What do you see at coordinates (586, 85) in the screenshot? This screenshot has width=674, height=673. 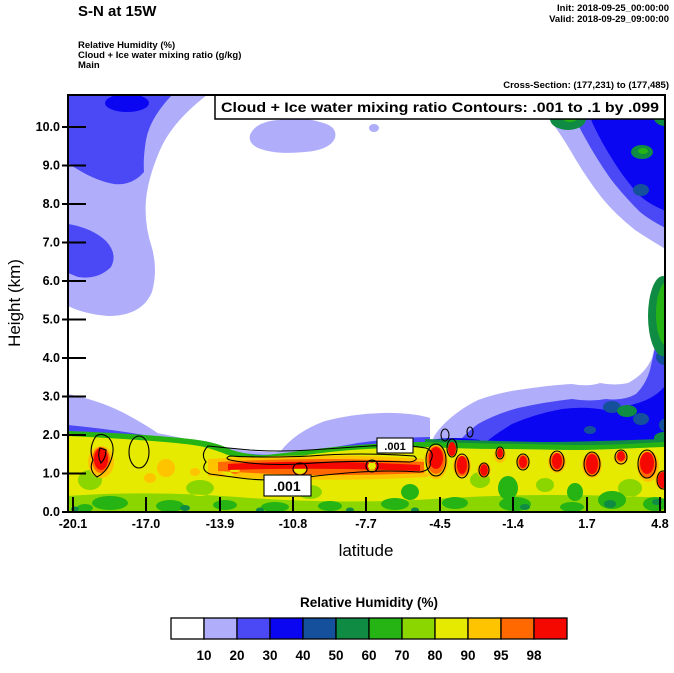 I see `cross-section-label: Cross-Section: (177,231) to (177,485)` at bounding box center [586, 85].